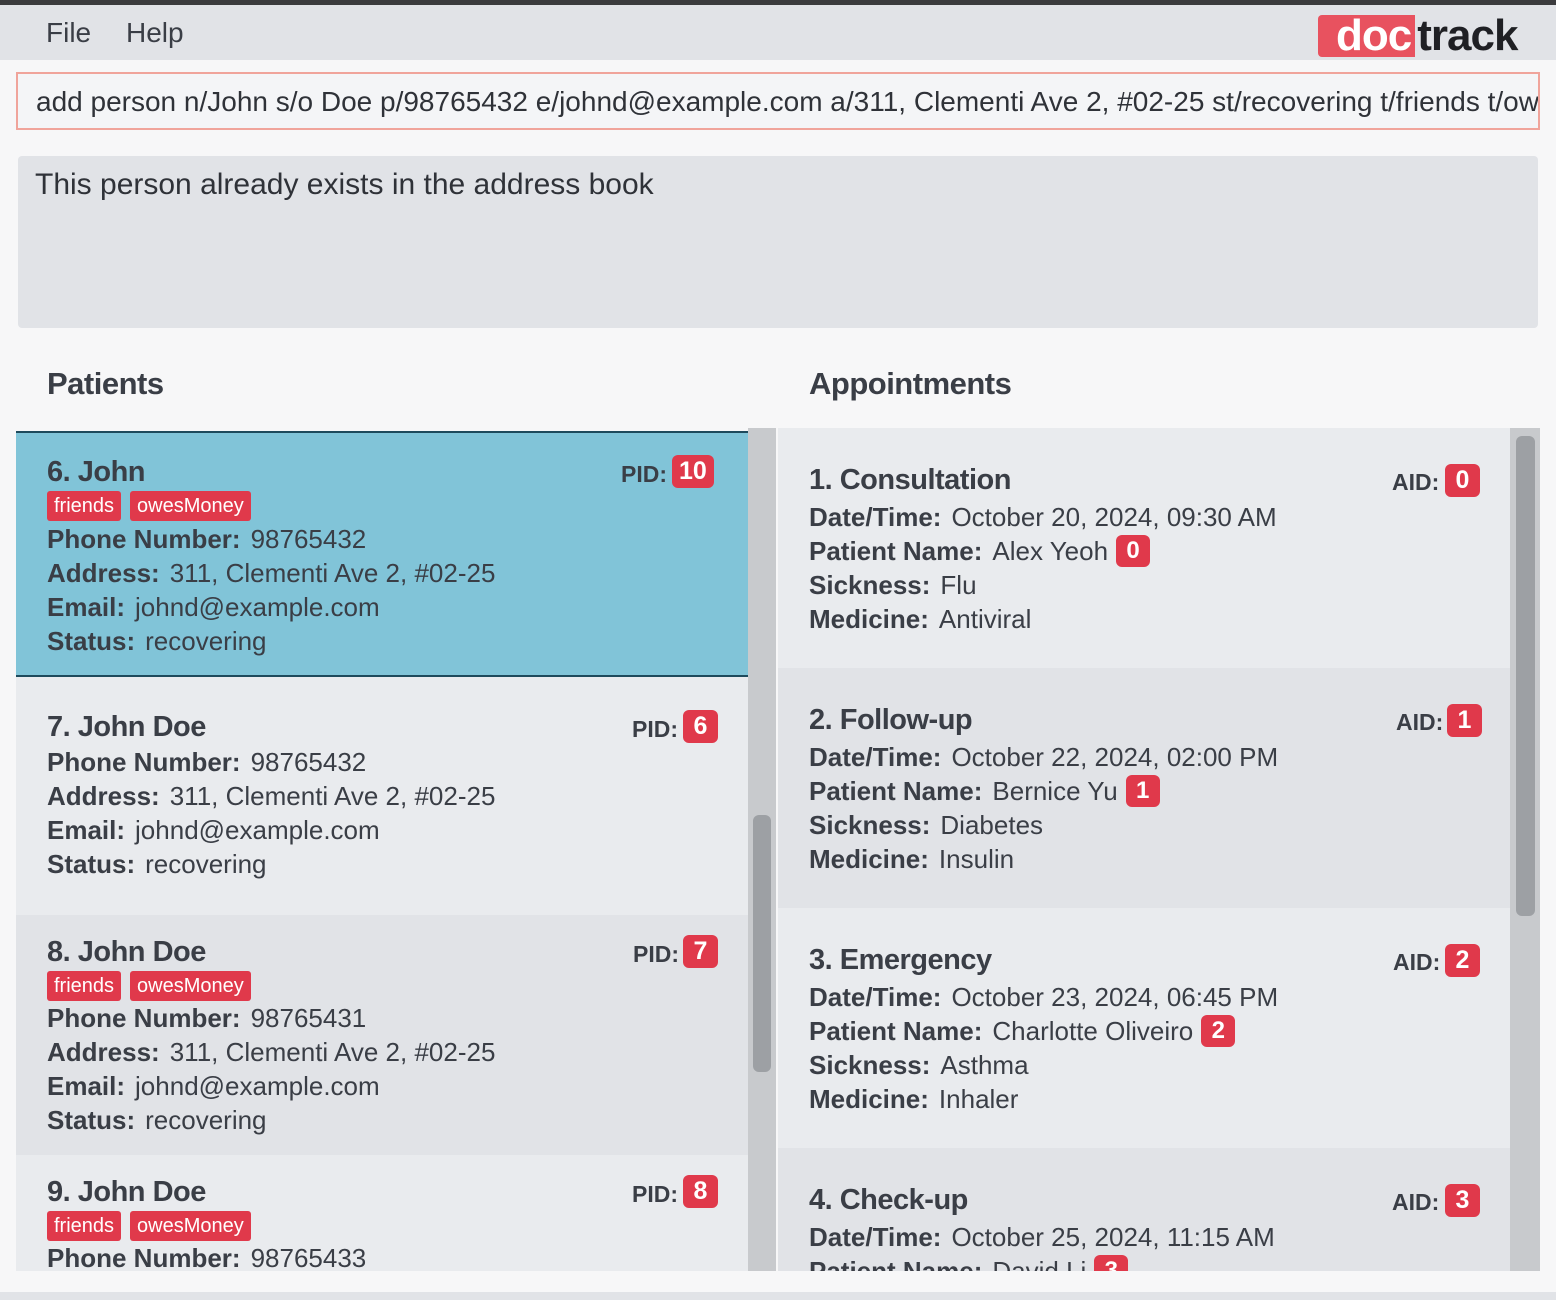 The width and height of the screenshot is (1556, 1300). What do you see at coordinates (700, 951) in the screenshot?
I see `pid-badge: 7` at bounding box center [700, 951].